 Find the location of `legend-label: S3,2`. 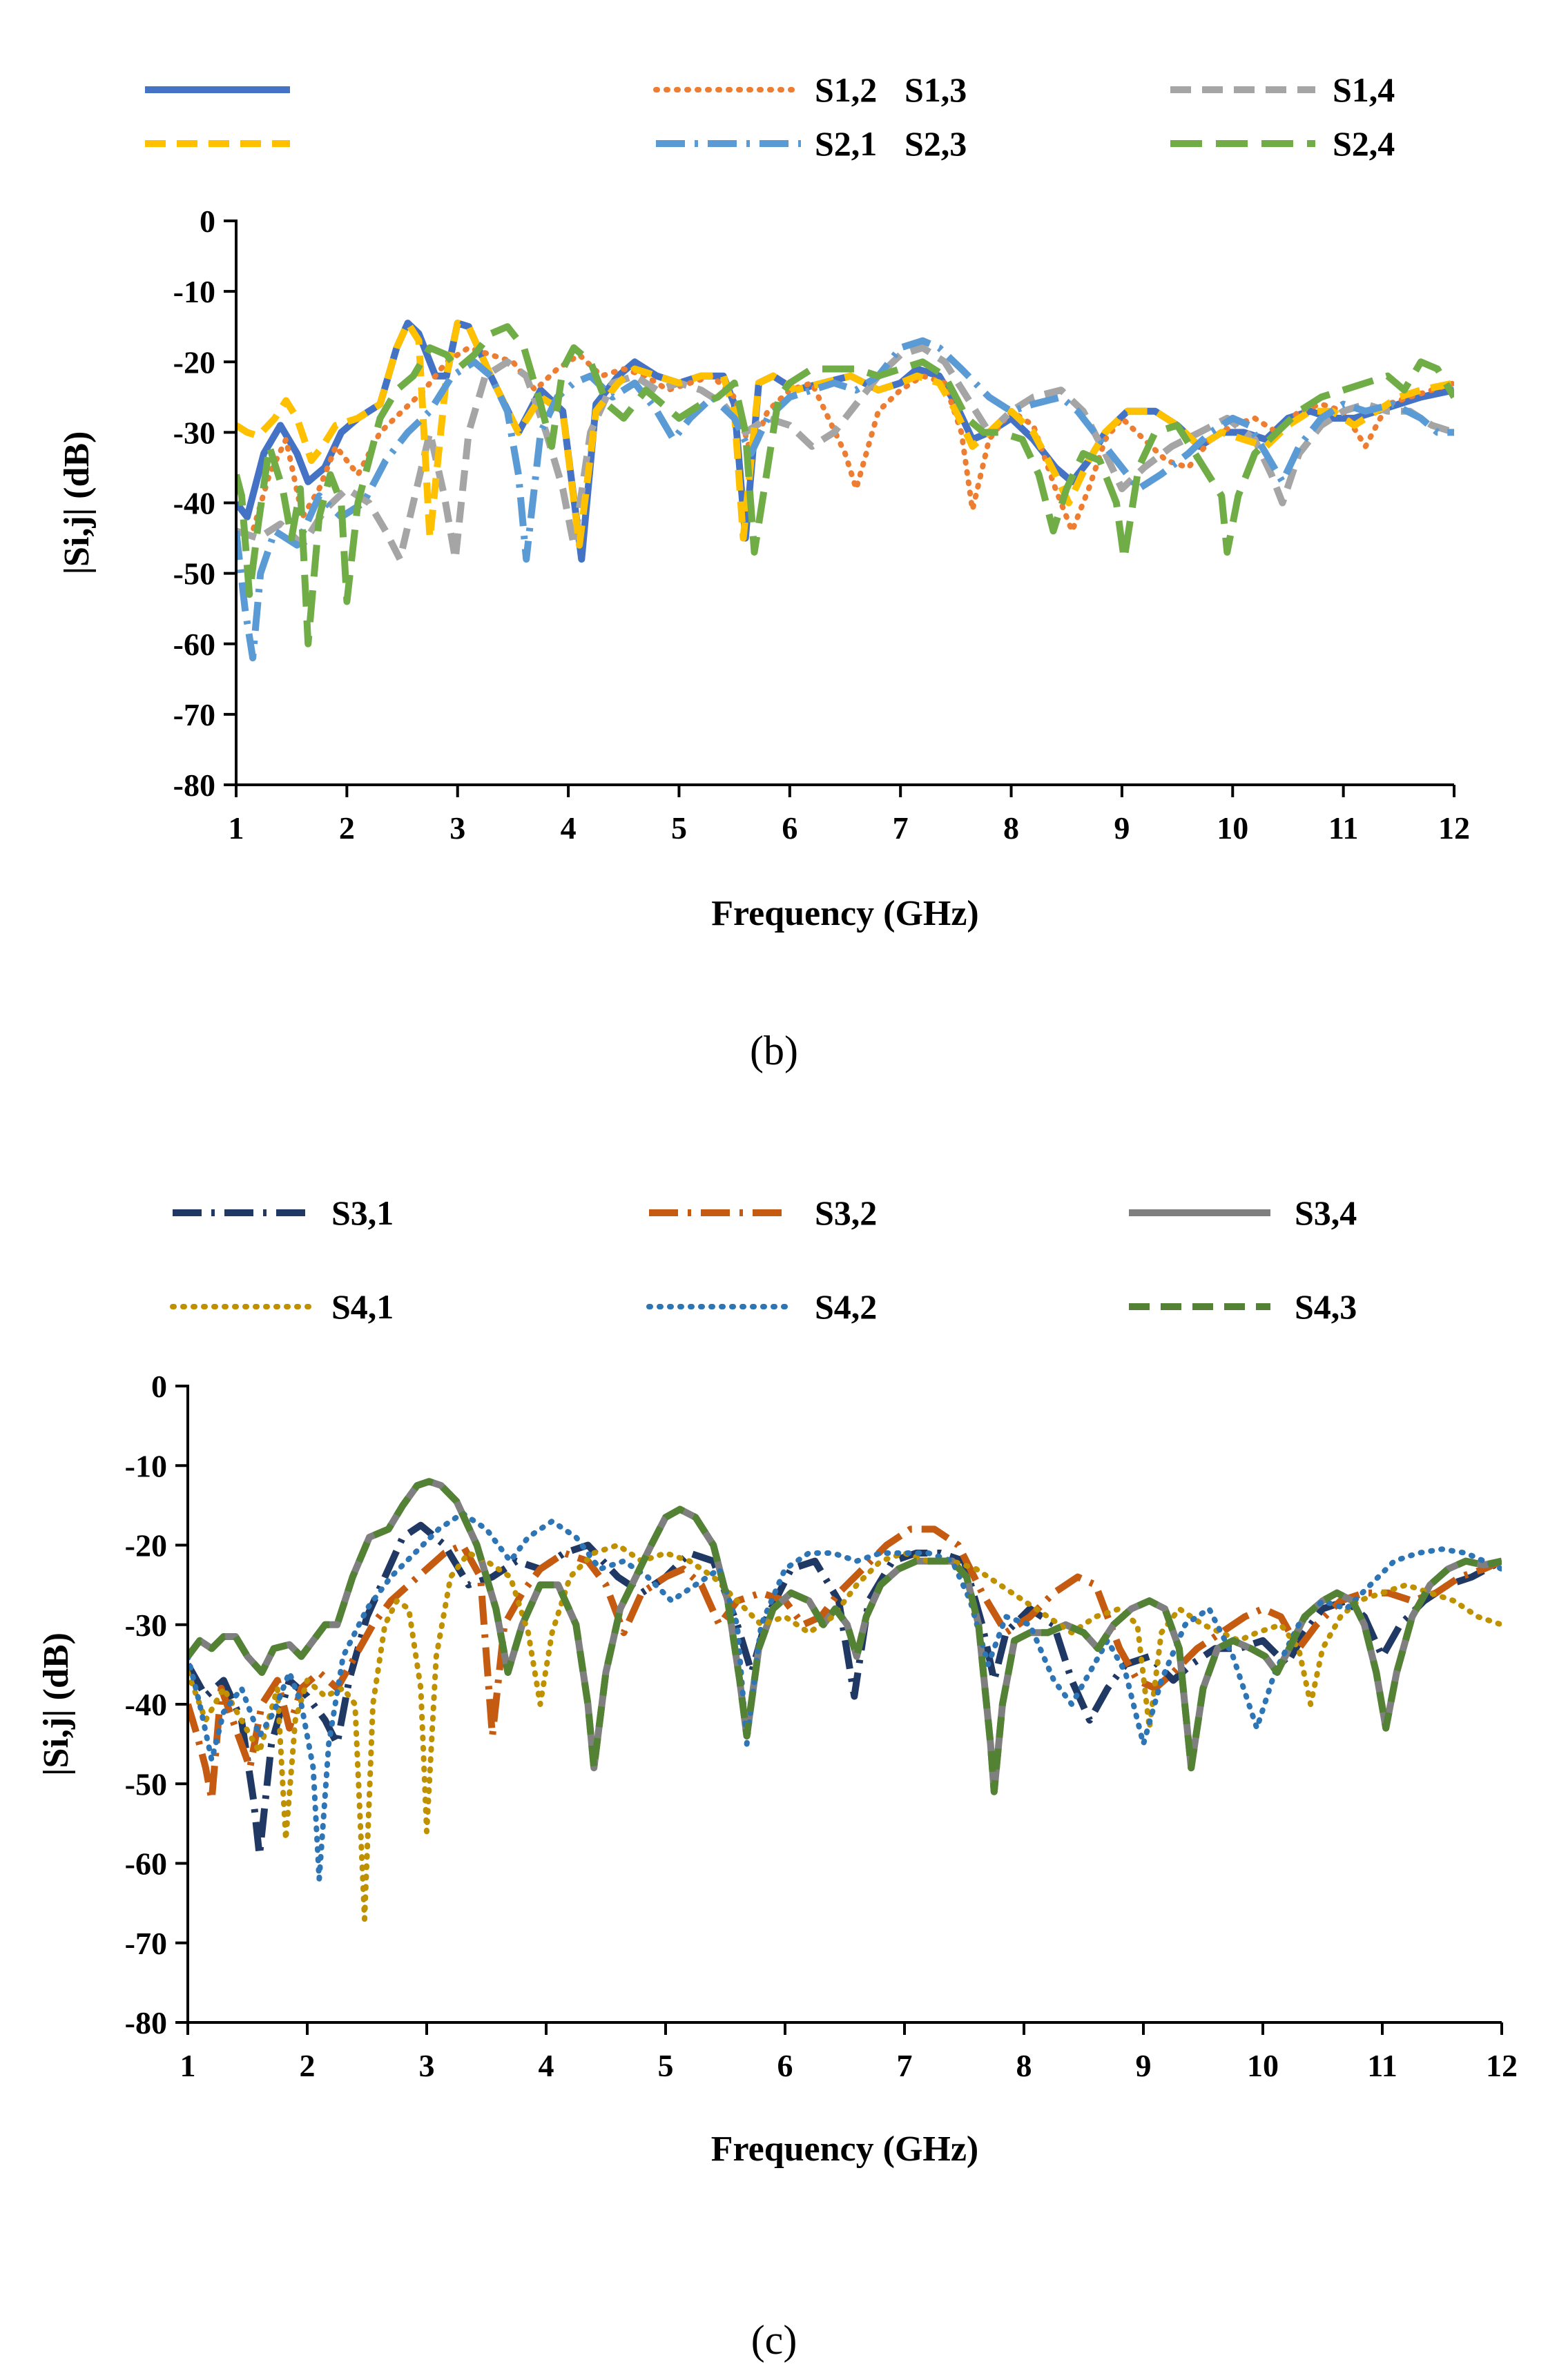

legend-label: S3,2 is located at coordinates (846, 1212).